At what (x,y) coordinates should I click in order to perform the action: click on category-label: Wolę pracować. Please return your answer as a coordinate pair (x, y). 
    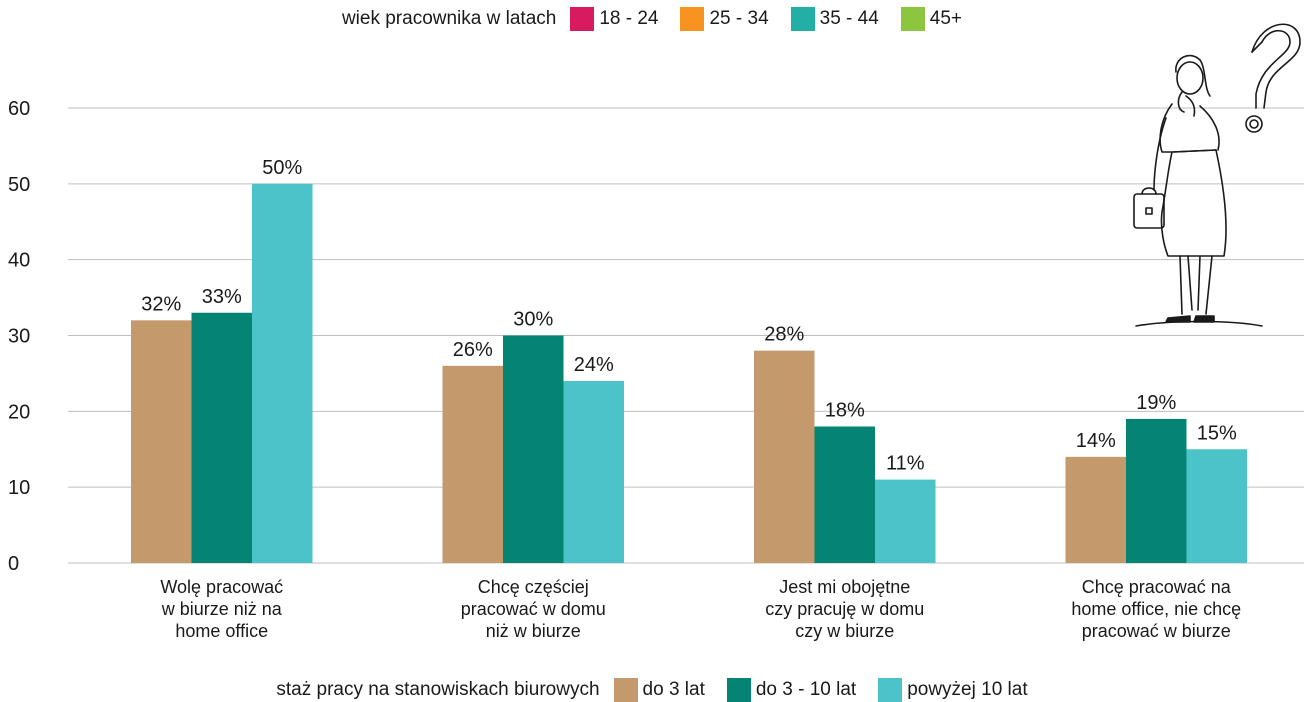
    Looking at the image, I should click on (221, 587).